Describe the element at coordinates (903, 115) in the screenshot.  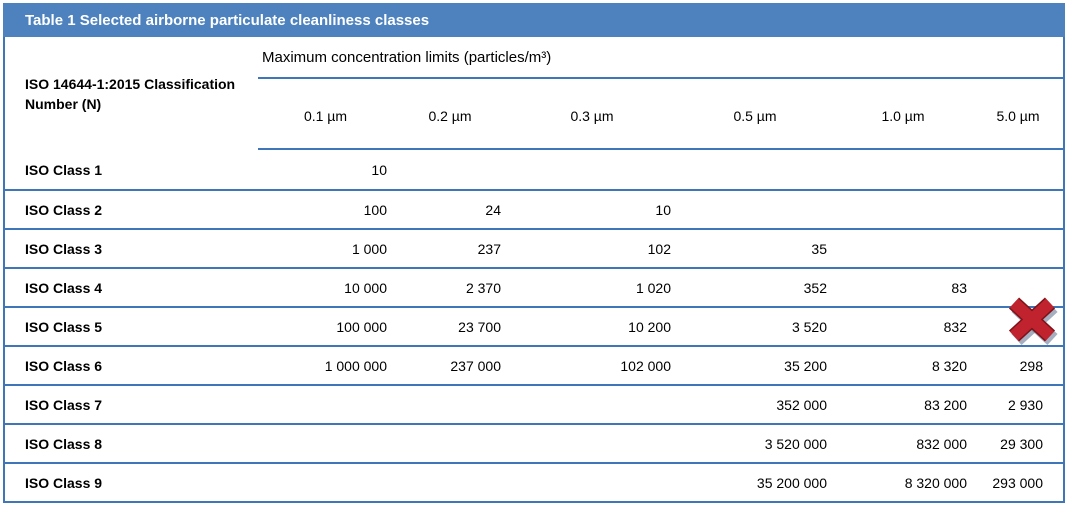
I see `size-column-header-1-0um: 1.0 µm` at that location.